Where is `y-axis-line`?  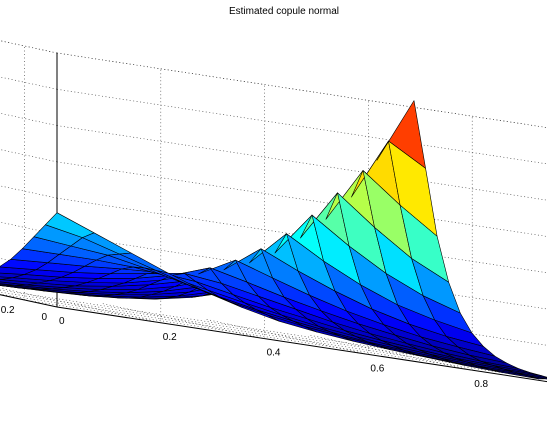 y-axis-line is located at coordinates (29, 301).